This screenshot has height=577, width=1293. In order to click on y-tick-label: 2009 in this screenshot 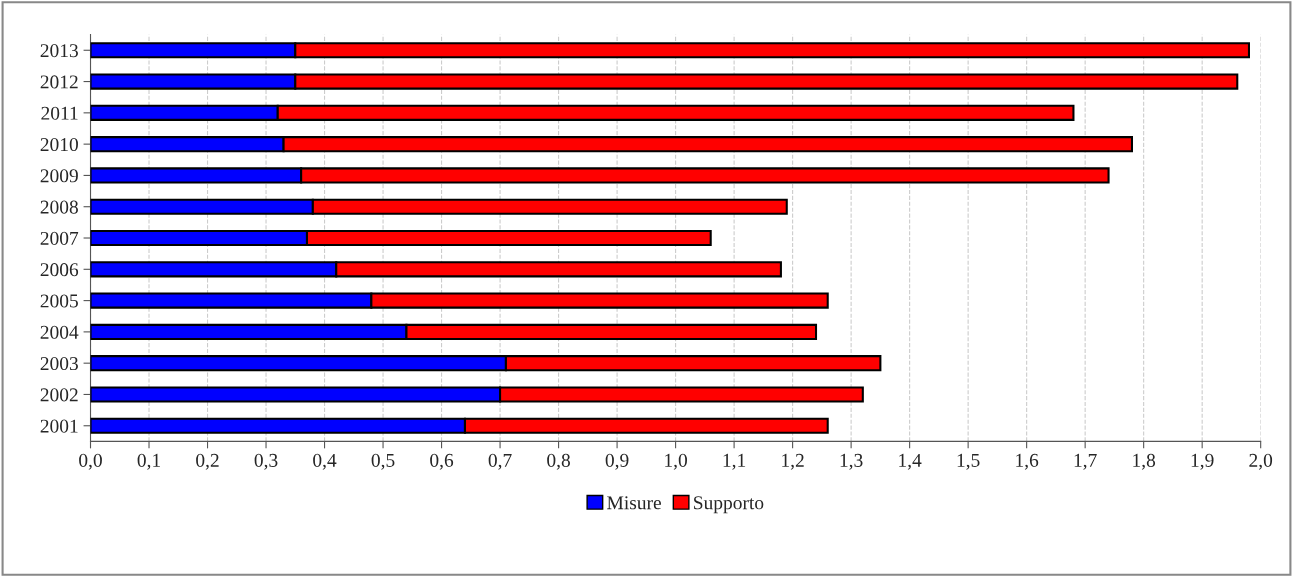, I will do `click(59, 176)`.